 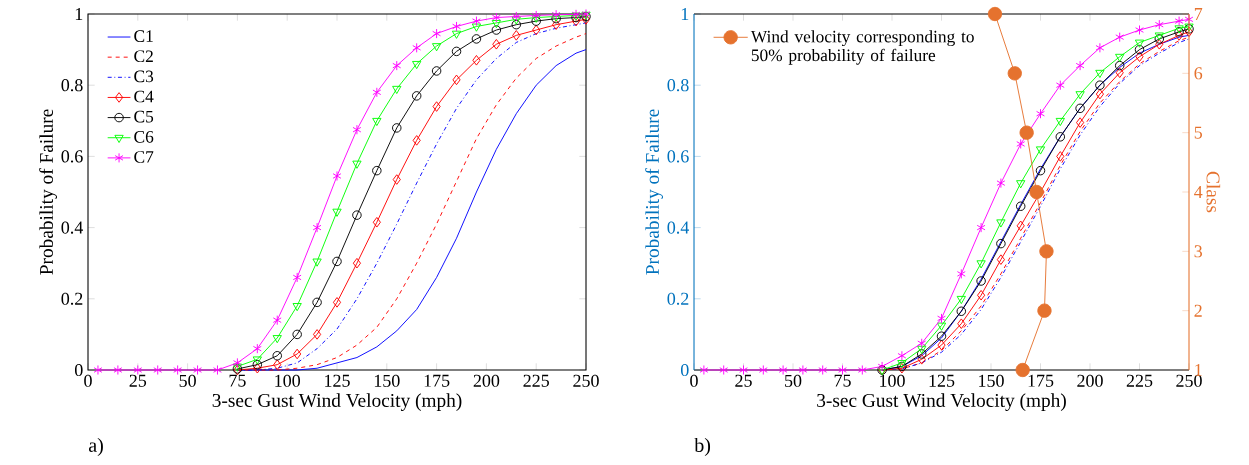 I want to click on legend-label: C2, so click(x=143, y=56).